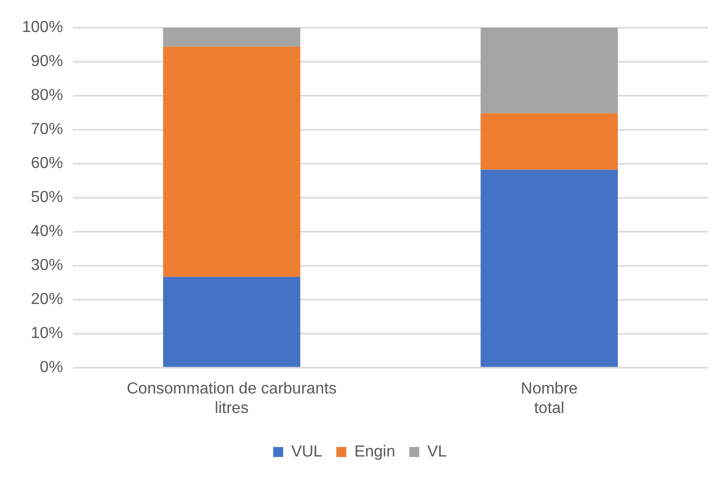 This screenshot has width=720, height=482. Describe the element at coordinates (46, 197) in the screenshot. I see `y-tick-label: 50%` at that location.